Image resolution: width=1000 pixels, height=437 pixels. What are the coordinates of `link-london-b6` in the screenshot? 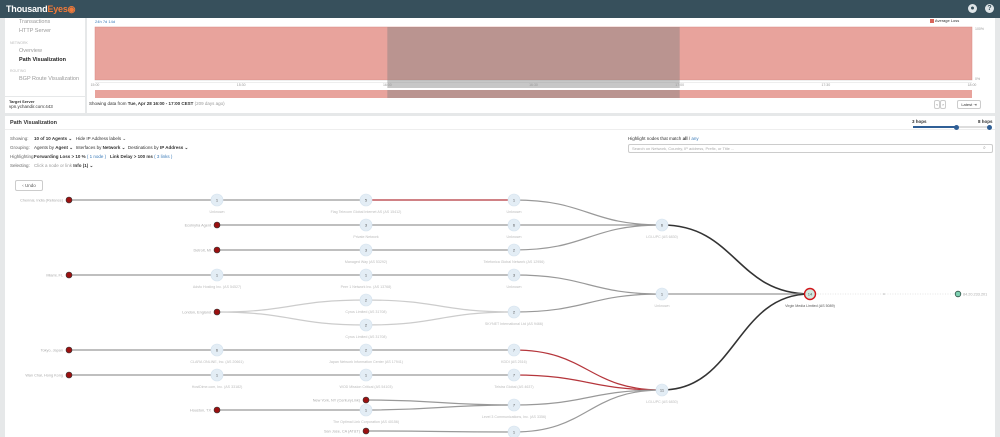 It's located at (291, 318).